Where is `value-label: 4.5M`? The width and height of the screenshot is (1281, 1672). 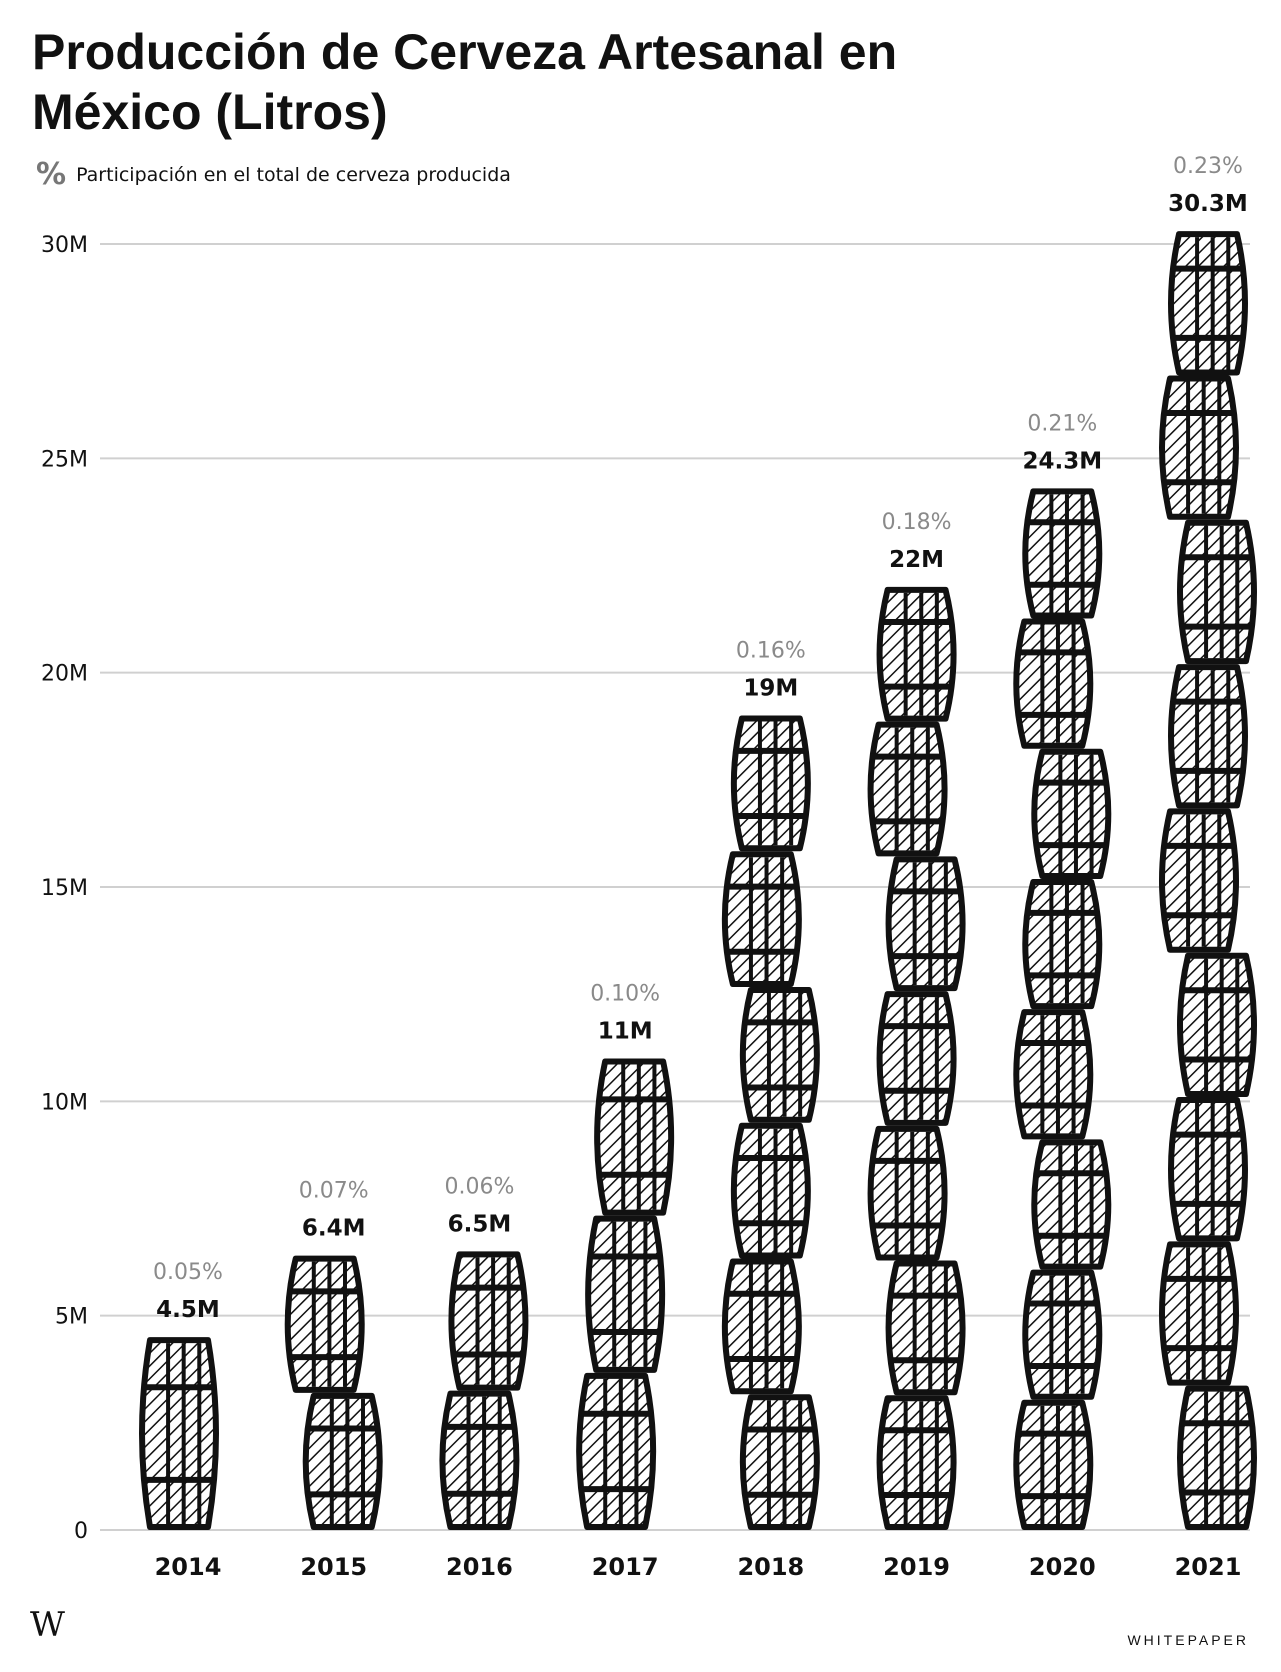 value-label: 4.5M is located at coordinates (188, 1310).